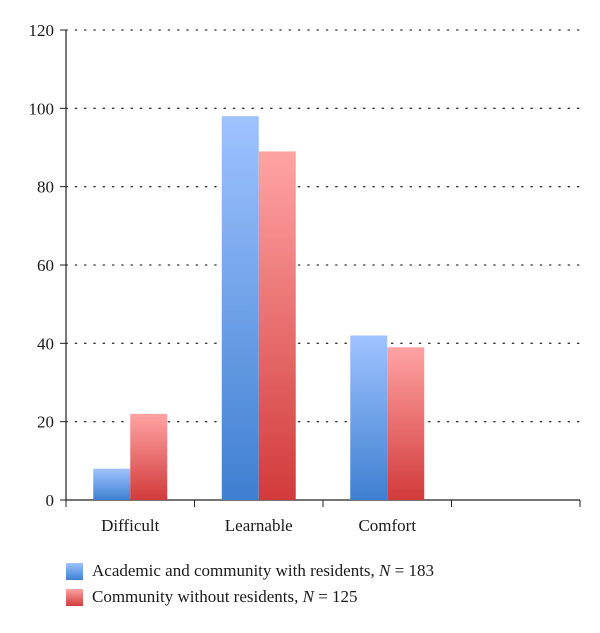  Describe the element at coordinates (42, 30) in the screenshot. I see `y-tick-label: 120` at that location.